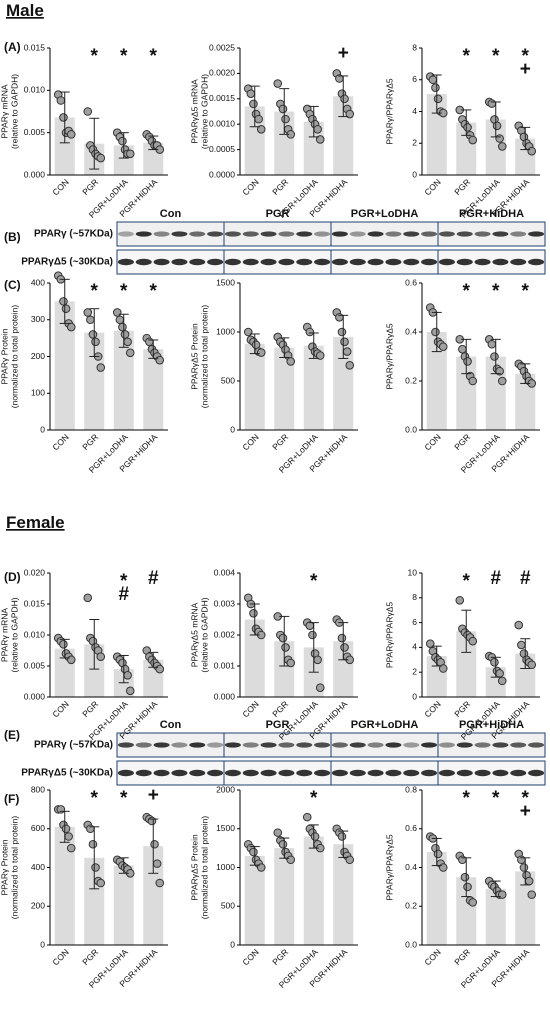  I want to click on y-tick-label: 600, so click(38, 828).